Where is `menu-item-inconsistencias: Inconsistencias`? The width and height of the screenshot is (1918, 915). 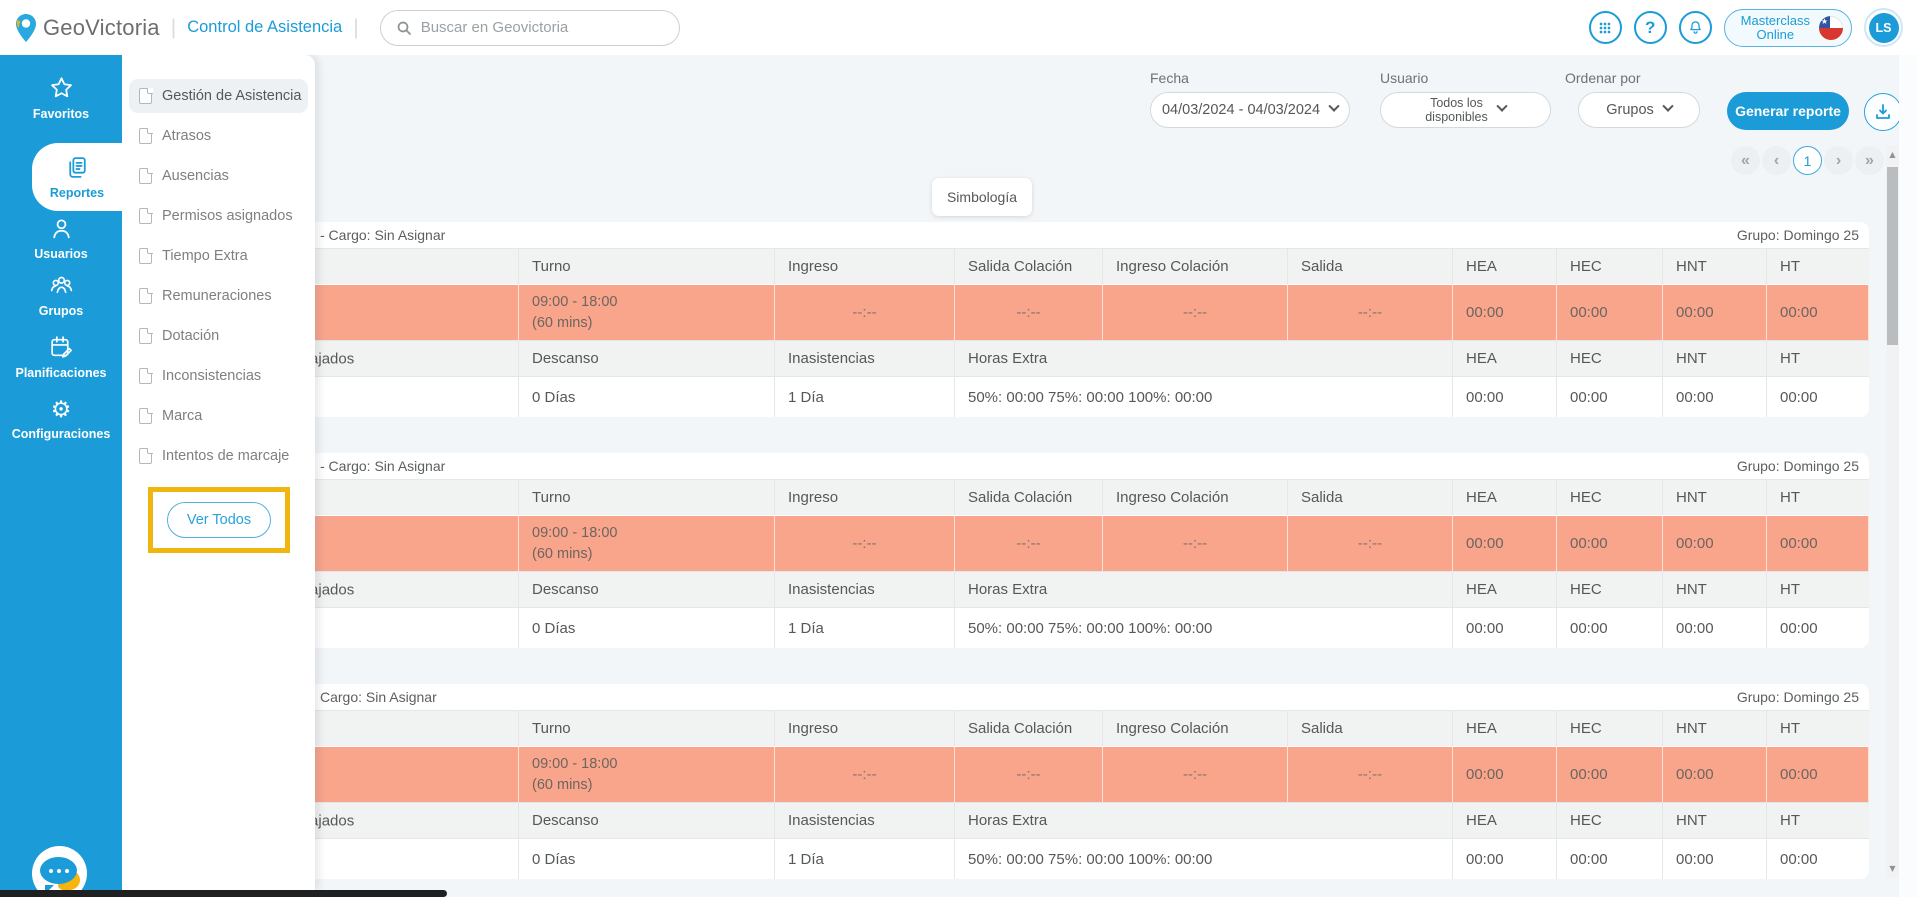 menu-item-inconsistencias: Inconsistencias is located at coordinates (218, 376).